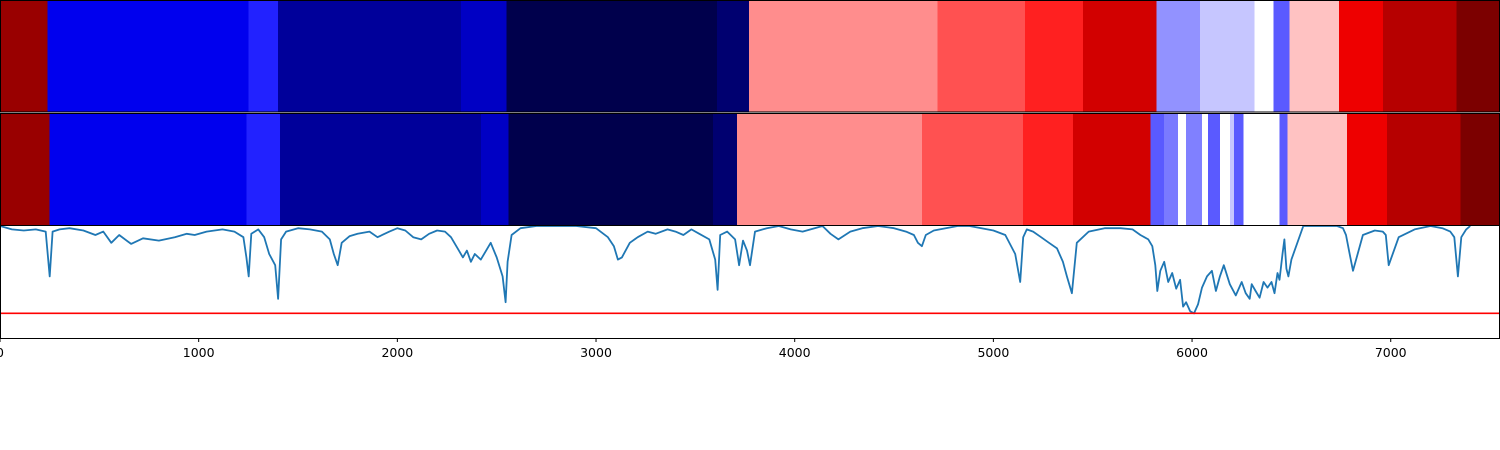 The image size is (1500, 450). What do you see at coordinates (795, 352) in the screenshot?
I see `x-tick-label: 4000` at bounding box center [795, 352].